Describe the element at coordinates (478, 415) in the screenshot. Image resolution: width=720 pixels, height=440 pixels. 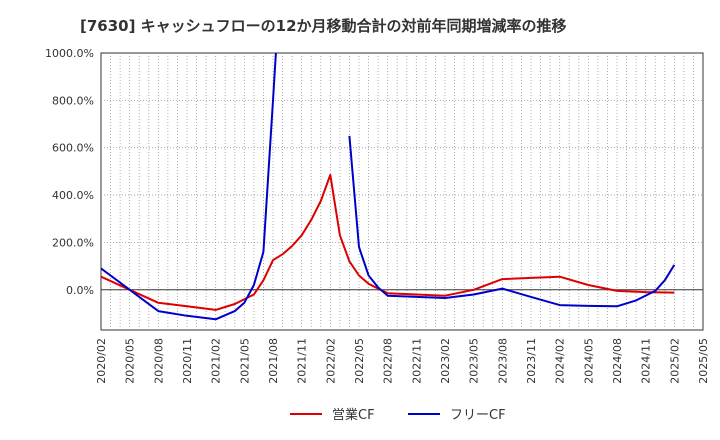
I see `legend-label-free-cf: フリーCF` at that location.